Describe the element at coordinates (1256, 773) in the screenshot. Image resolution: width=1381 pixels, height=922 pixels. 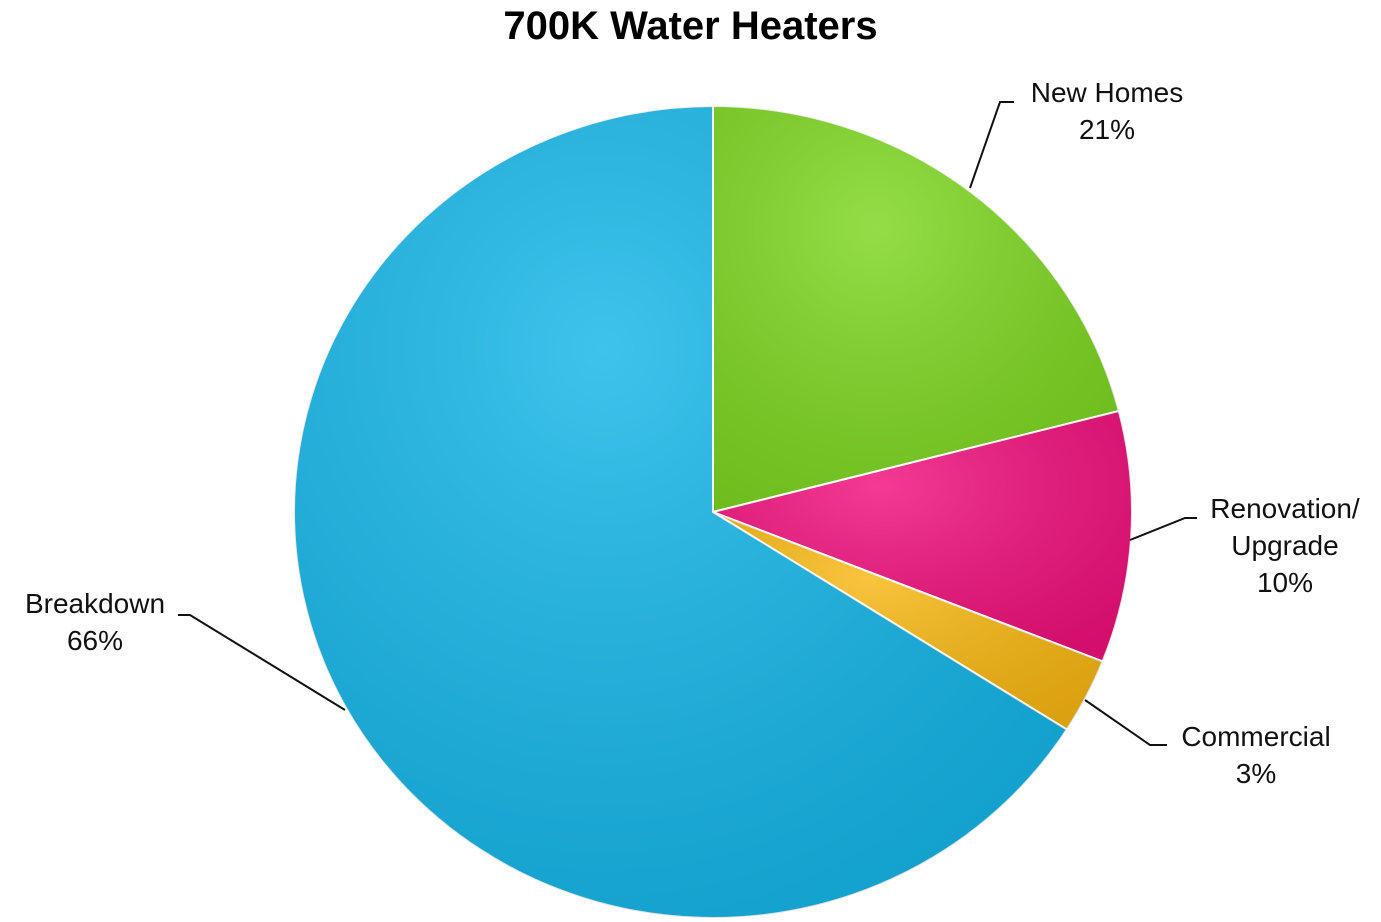
I see `value-label: 3%` at that location.